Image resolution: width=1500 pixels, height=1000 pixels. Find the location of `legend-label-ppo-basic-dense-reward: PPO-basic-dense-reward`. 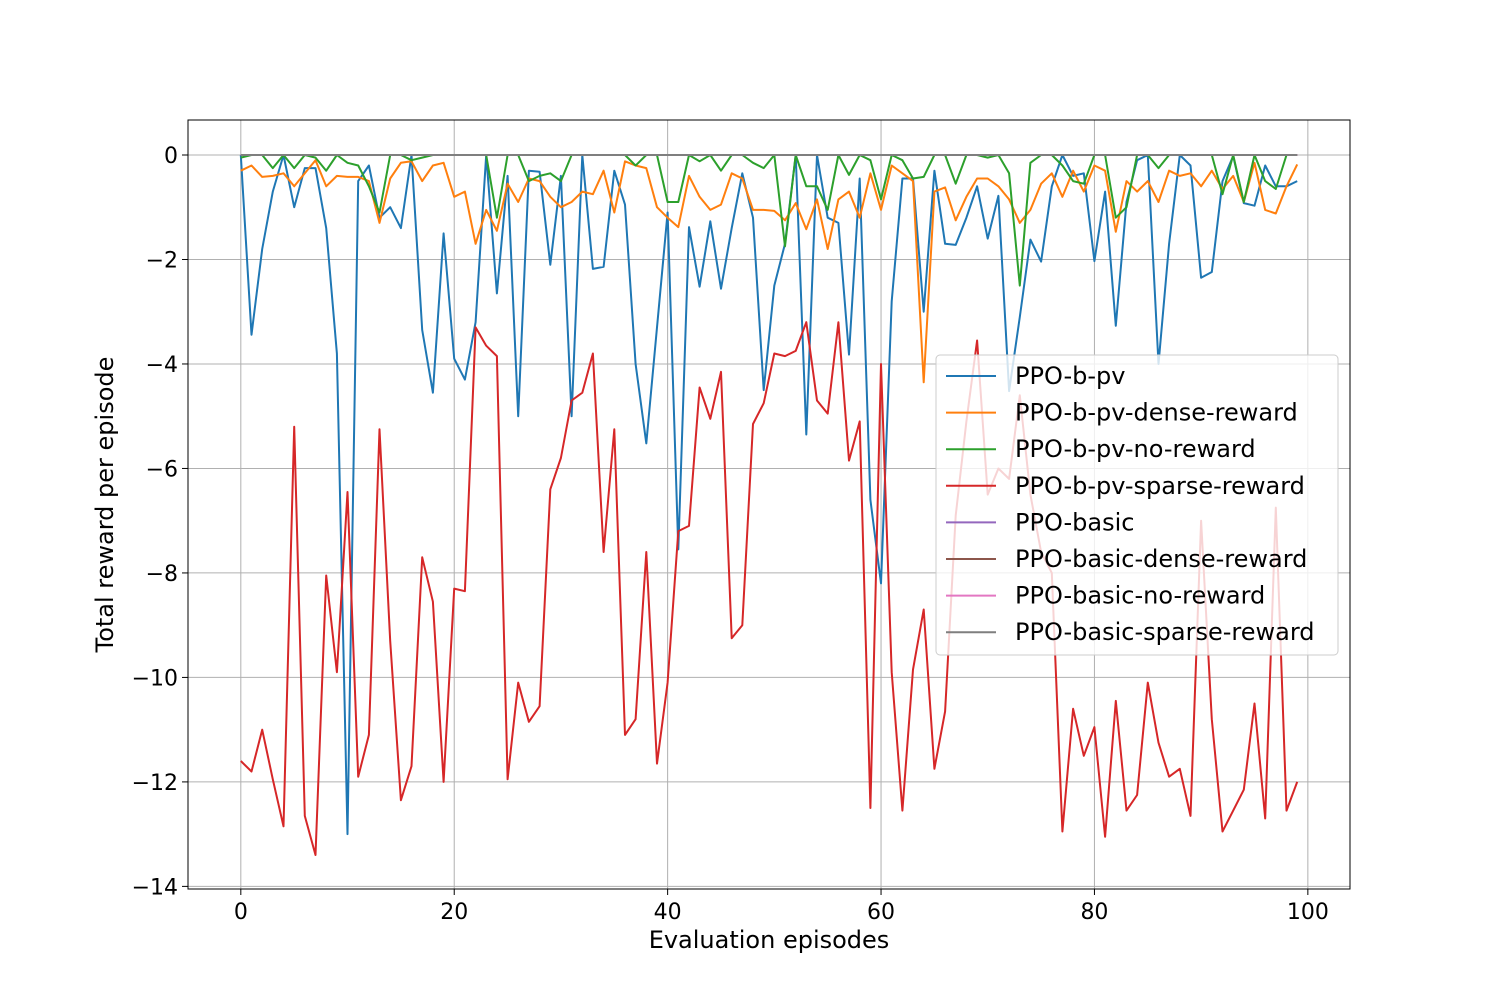

legend-label-ppo-basic-dense-reward: PPO-basic-dense-reward is located at coordinates (1161, 559).